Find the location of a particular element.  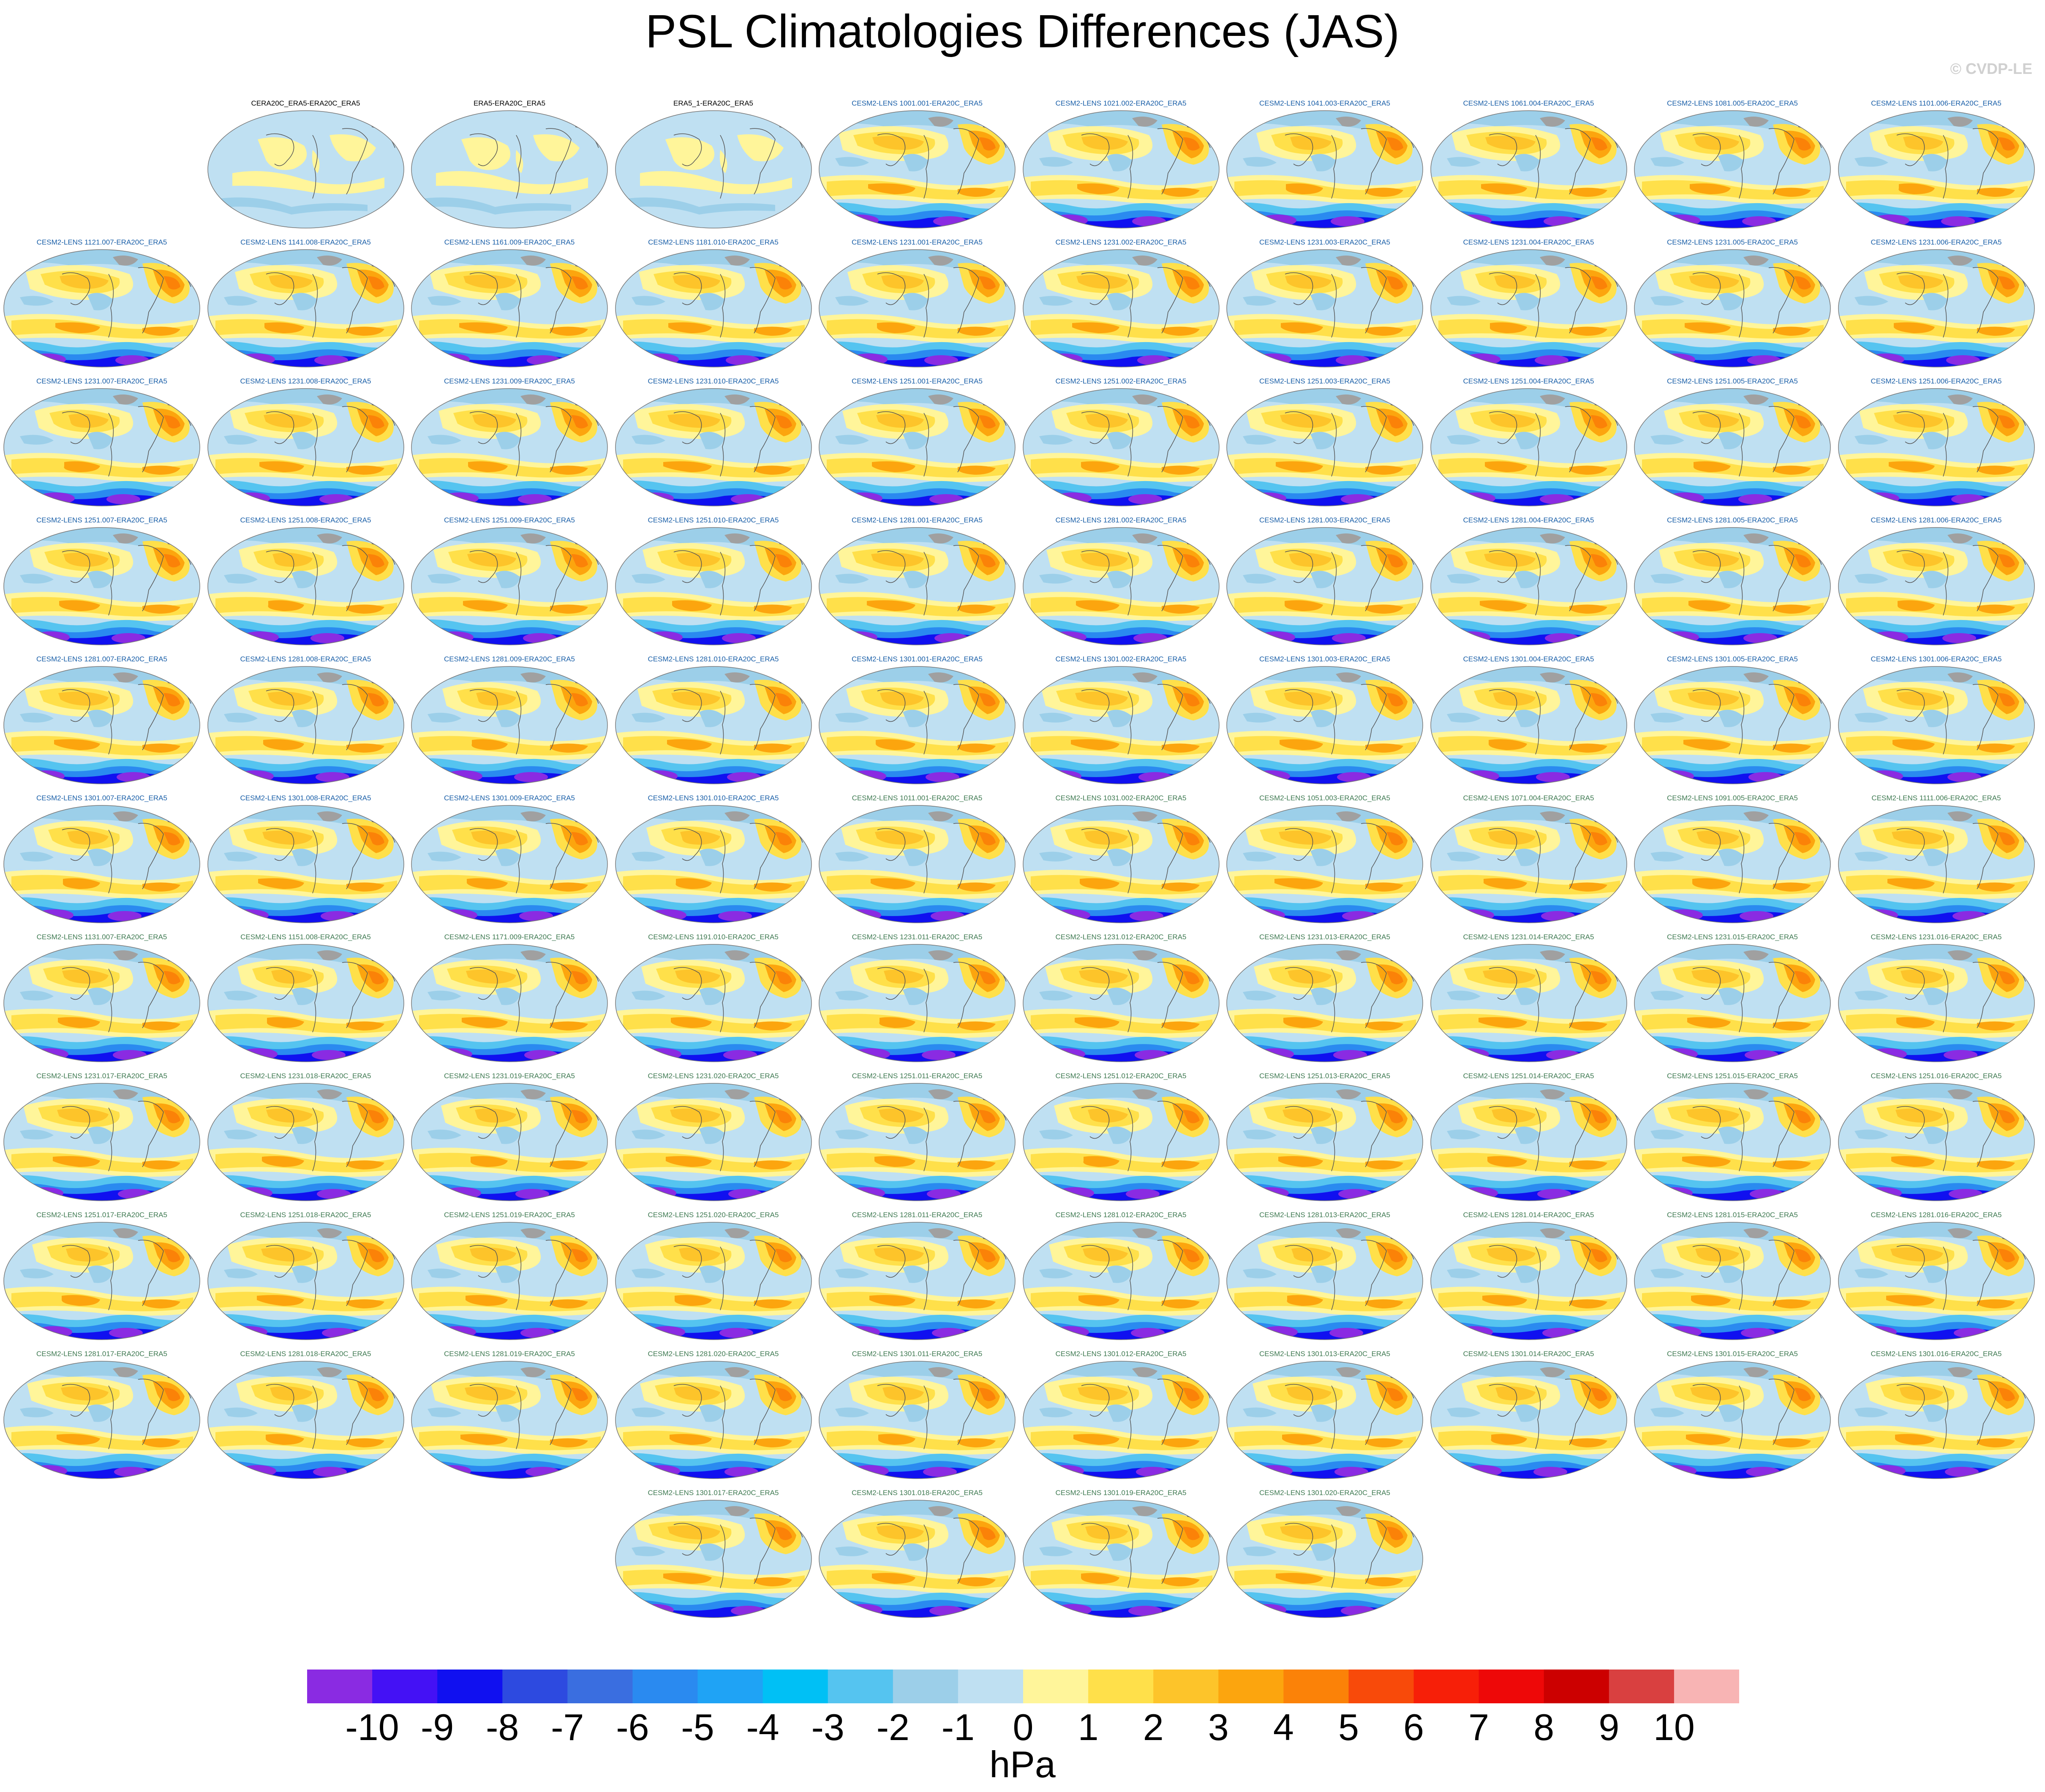

panel-title: CERA20C_ERA5-ERA20C_ERA5 is located at coordinates (306, 103).